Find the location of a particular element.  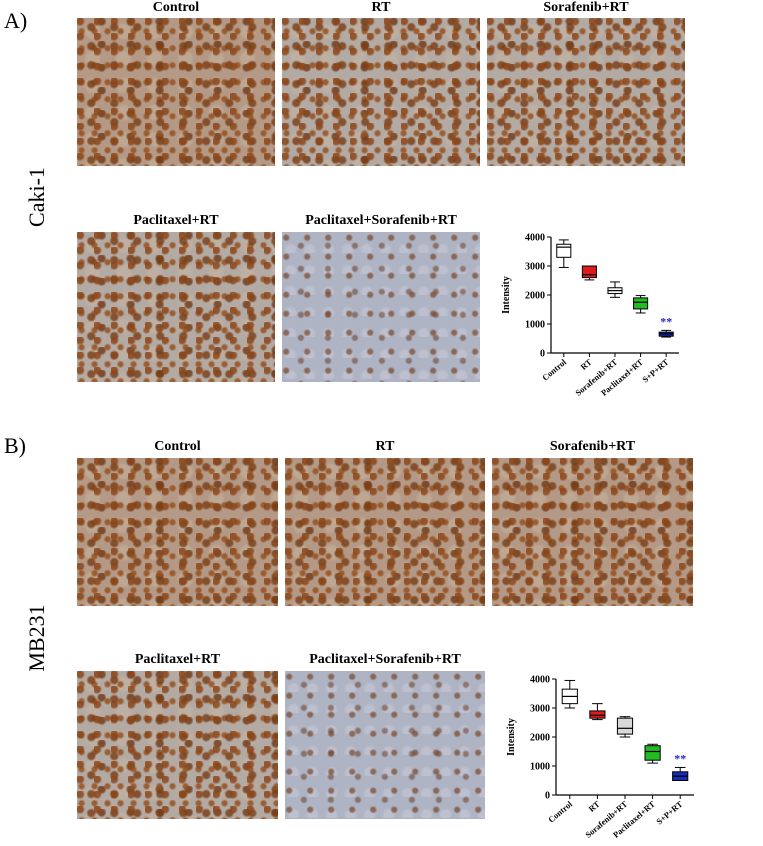

panel-b-label-control: Control is located at coordinates (177, 446).